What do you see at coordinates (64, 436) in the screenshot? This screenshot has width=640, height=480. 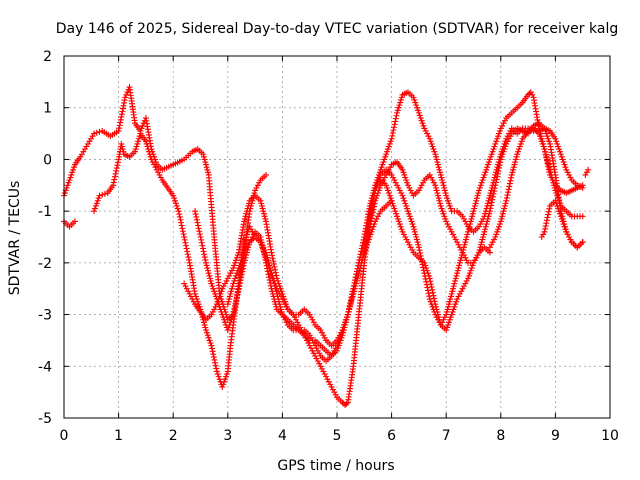 I see `x-tick-label: 0` at bounding box center [64, 436].